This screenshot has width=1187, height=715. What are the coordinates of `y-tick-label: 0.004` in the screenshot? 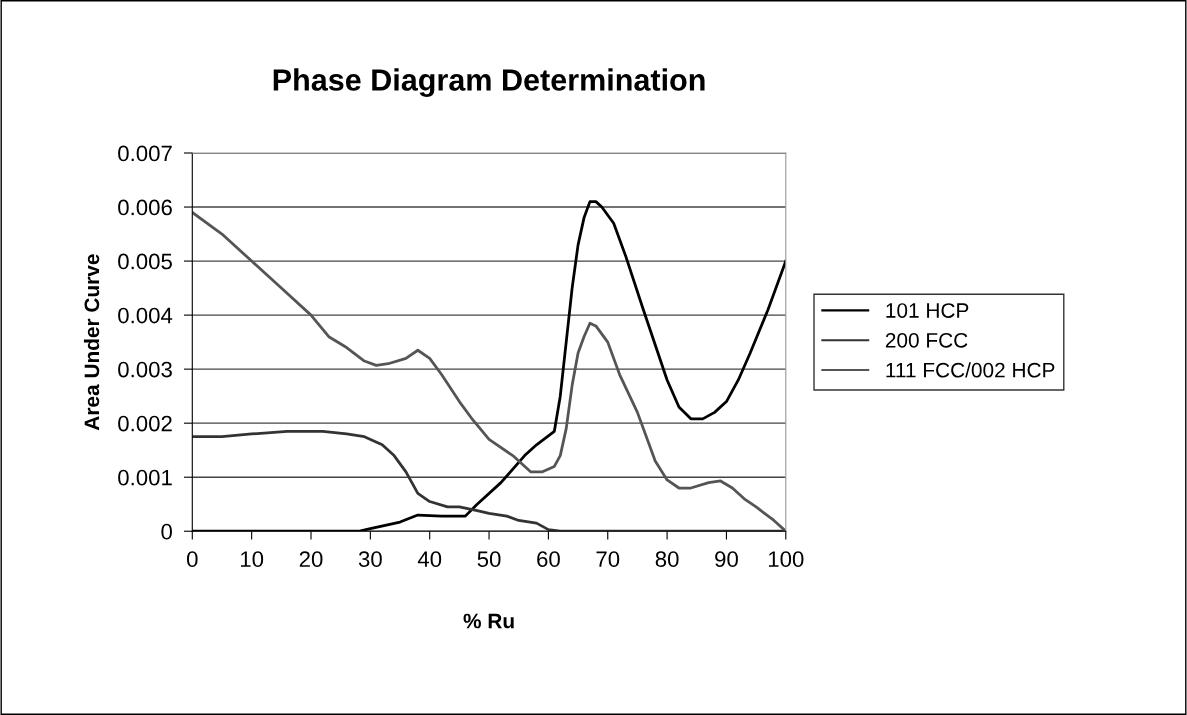 It's located at (145, 315).